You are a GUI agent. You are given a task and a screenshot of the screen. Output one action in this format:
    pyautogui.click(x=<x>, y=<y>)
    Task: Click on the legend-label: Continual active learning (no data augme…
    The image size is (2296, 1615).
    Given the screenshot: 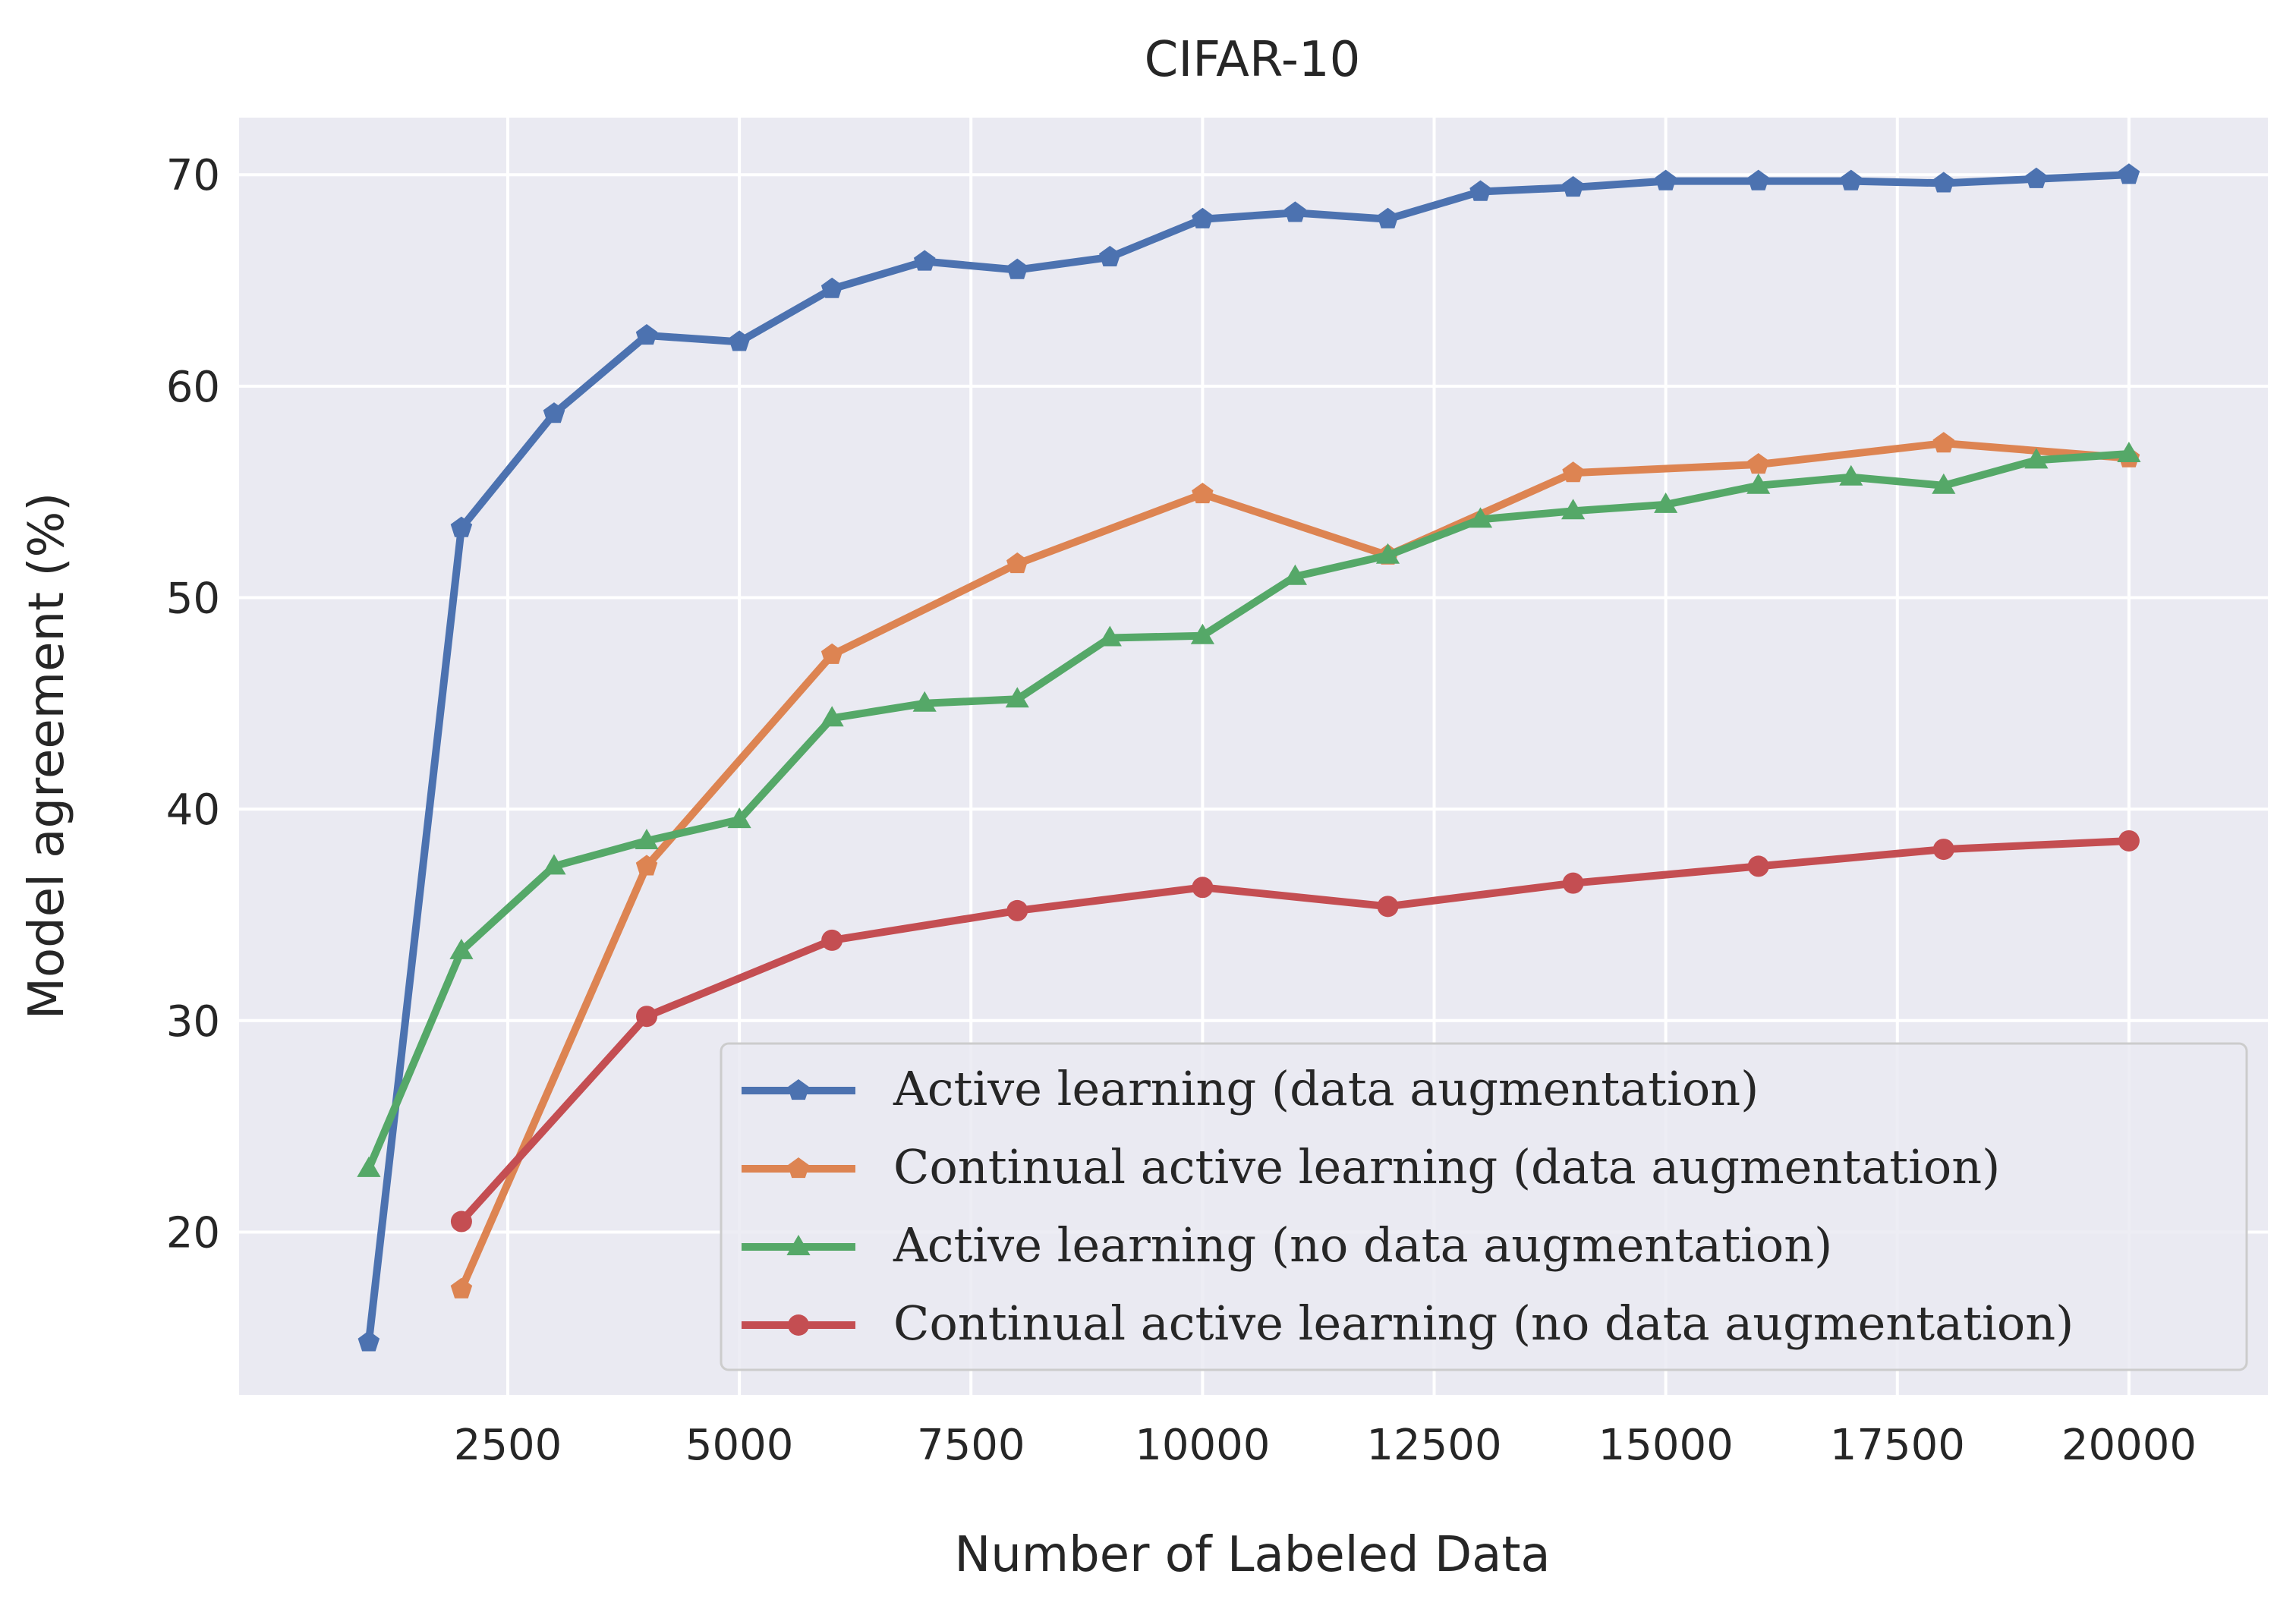 What is the action you would take?
    pyautogui.click(x=1483, y=1323)
    